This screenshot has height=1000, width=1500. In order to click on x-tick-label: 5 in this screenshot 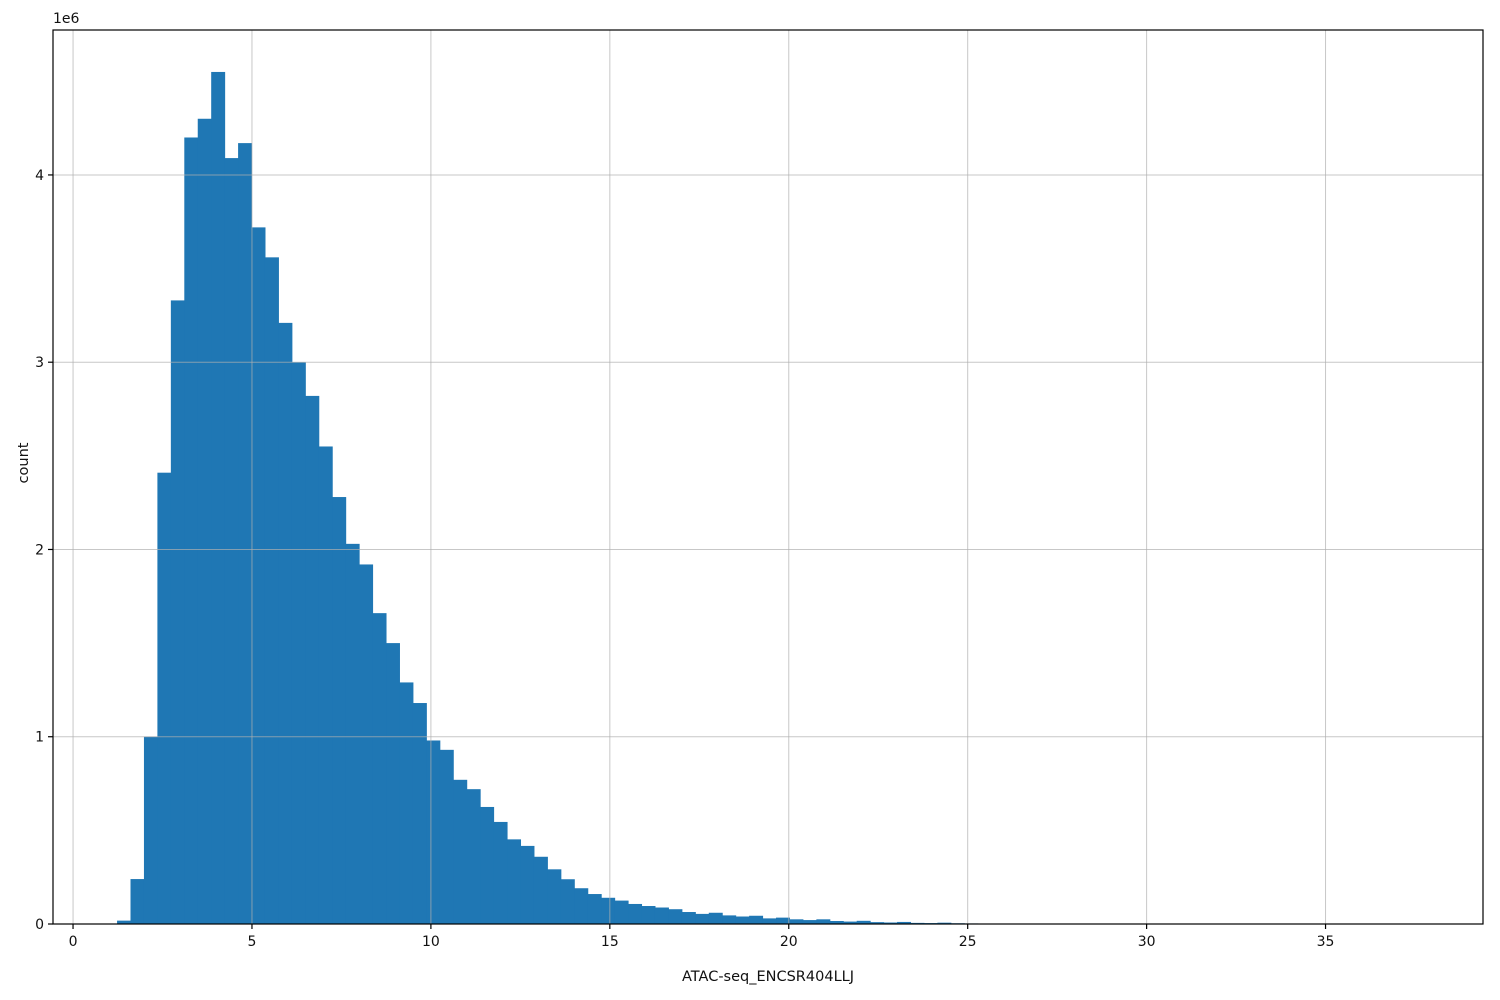, I will do `click(252, 942)`.